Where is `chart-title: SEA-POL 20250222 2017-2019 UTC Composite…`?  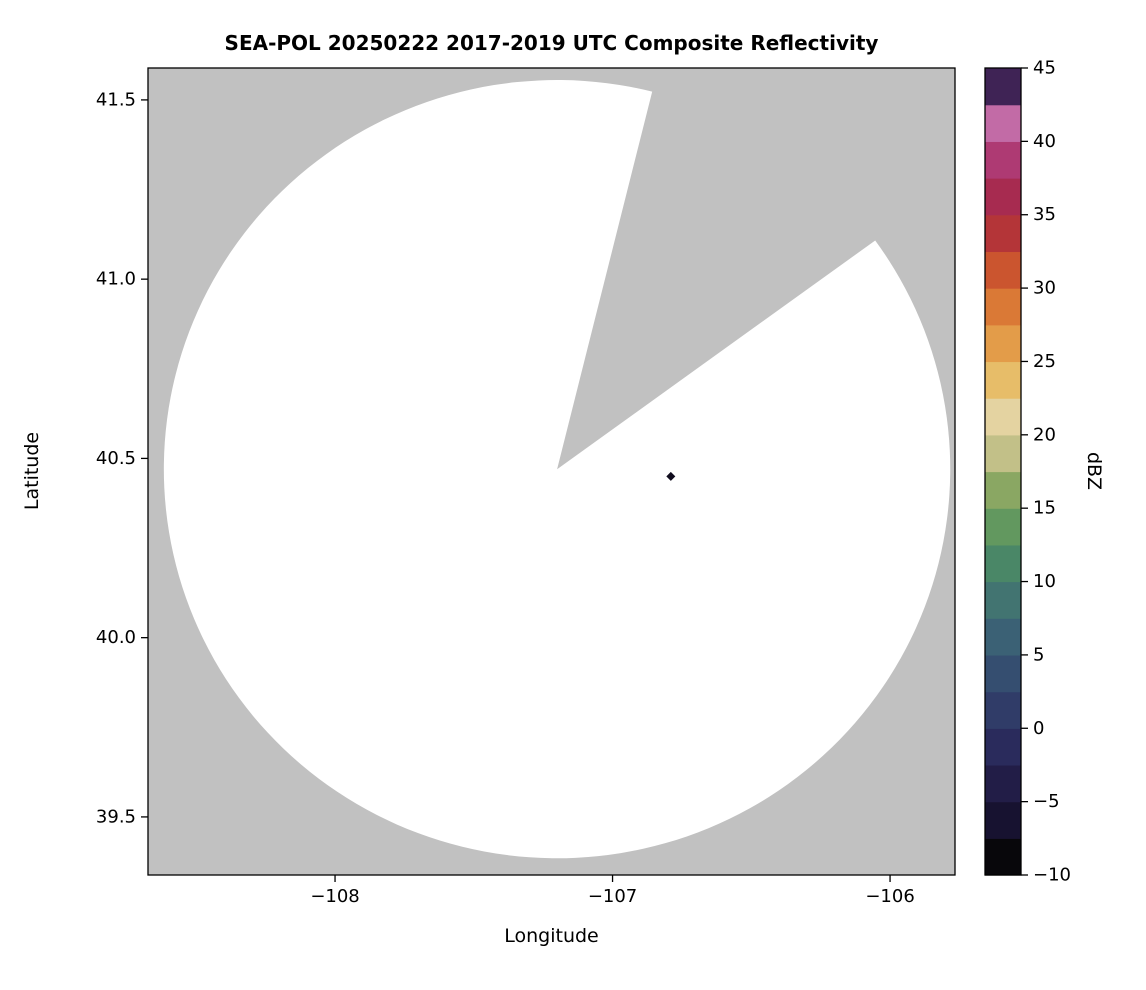 chart-title: SEA-POL 20250222 2017-2019 UTC Composite… is located at coordinates (551, 43).